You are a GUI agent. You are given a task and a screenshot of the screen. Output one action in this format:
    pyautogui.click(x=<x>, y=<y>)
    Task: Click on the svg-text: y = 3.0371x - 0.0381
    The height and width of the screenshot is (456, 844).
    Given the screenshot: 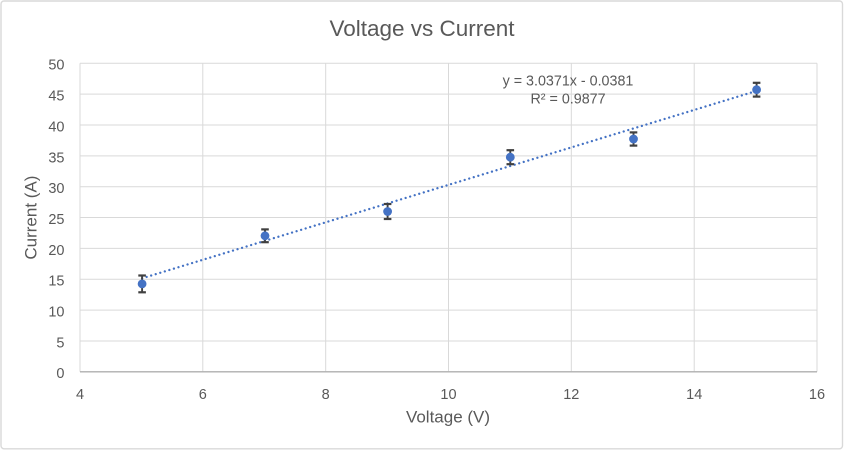 What is the action you would take?
    pyautogui.click(x=568, y=81)
    